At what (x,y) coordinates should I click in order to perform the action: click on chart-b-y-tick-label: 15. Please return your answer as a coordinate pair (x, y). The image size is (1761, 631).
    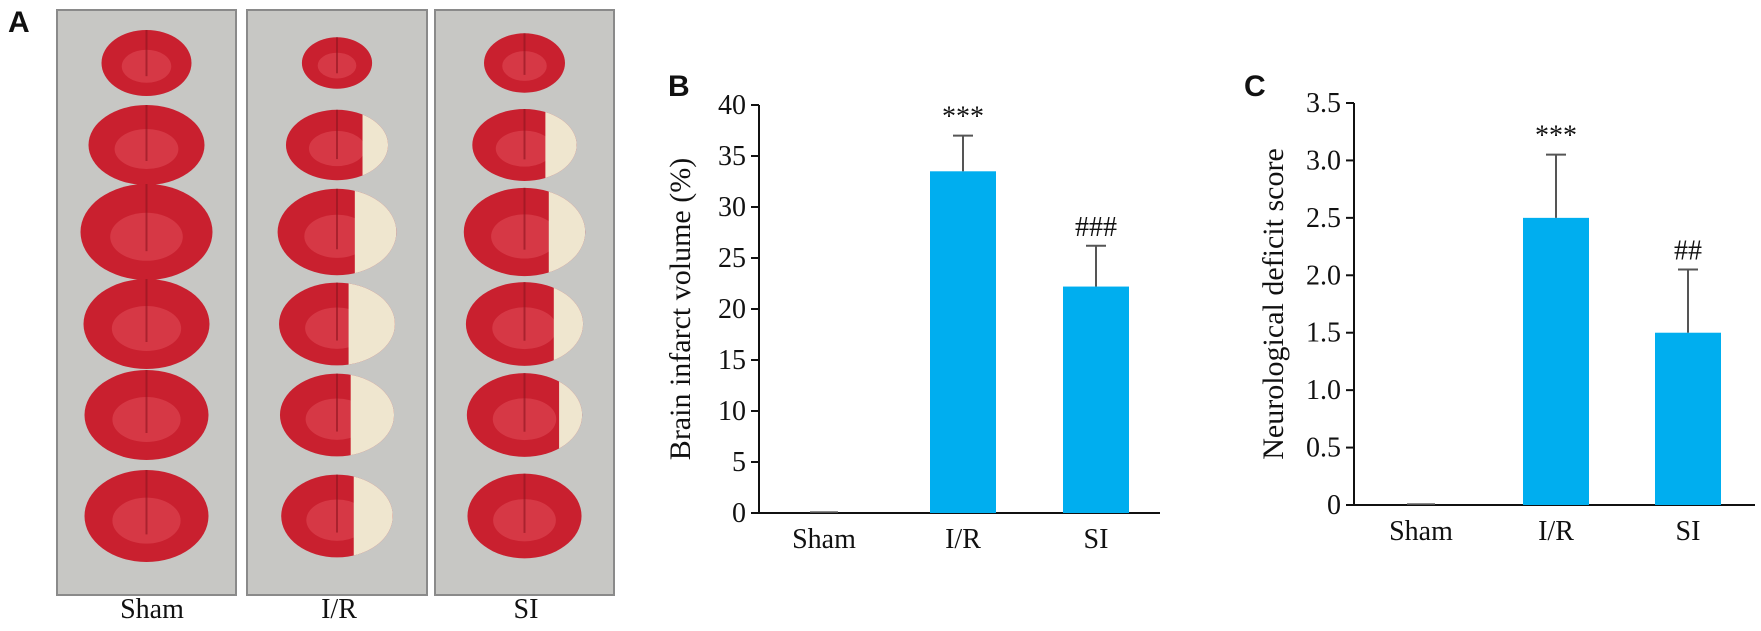
    Looking at the image, I should click on (732, 360).